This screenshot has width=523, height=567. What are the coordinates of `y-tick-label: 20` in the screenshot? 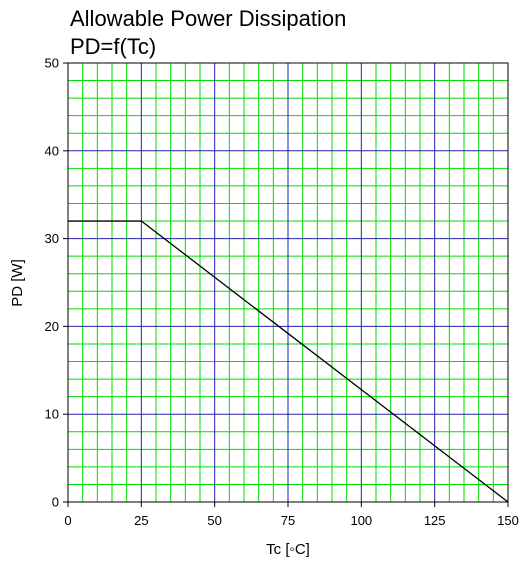 It's located at (52, 326).